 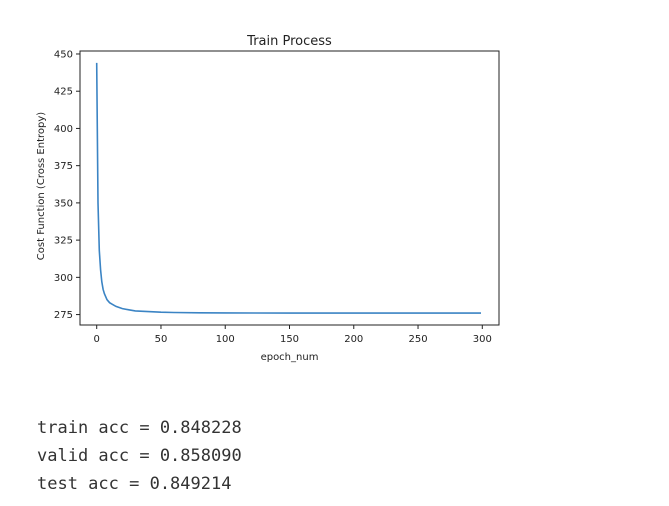 What do you see at coordinates (289, 339) in the screenshot?
I see `x-tick-label: 150` at bounding box center [289, 339].